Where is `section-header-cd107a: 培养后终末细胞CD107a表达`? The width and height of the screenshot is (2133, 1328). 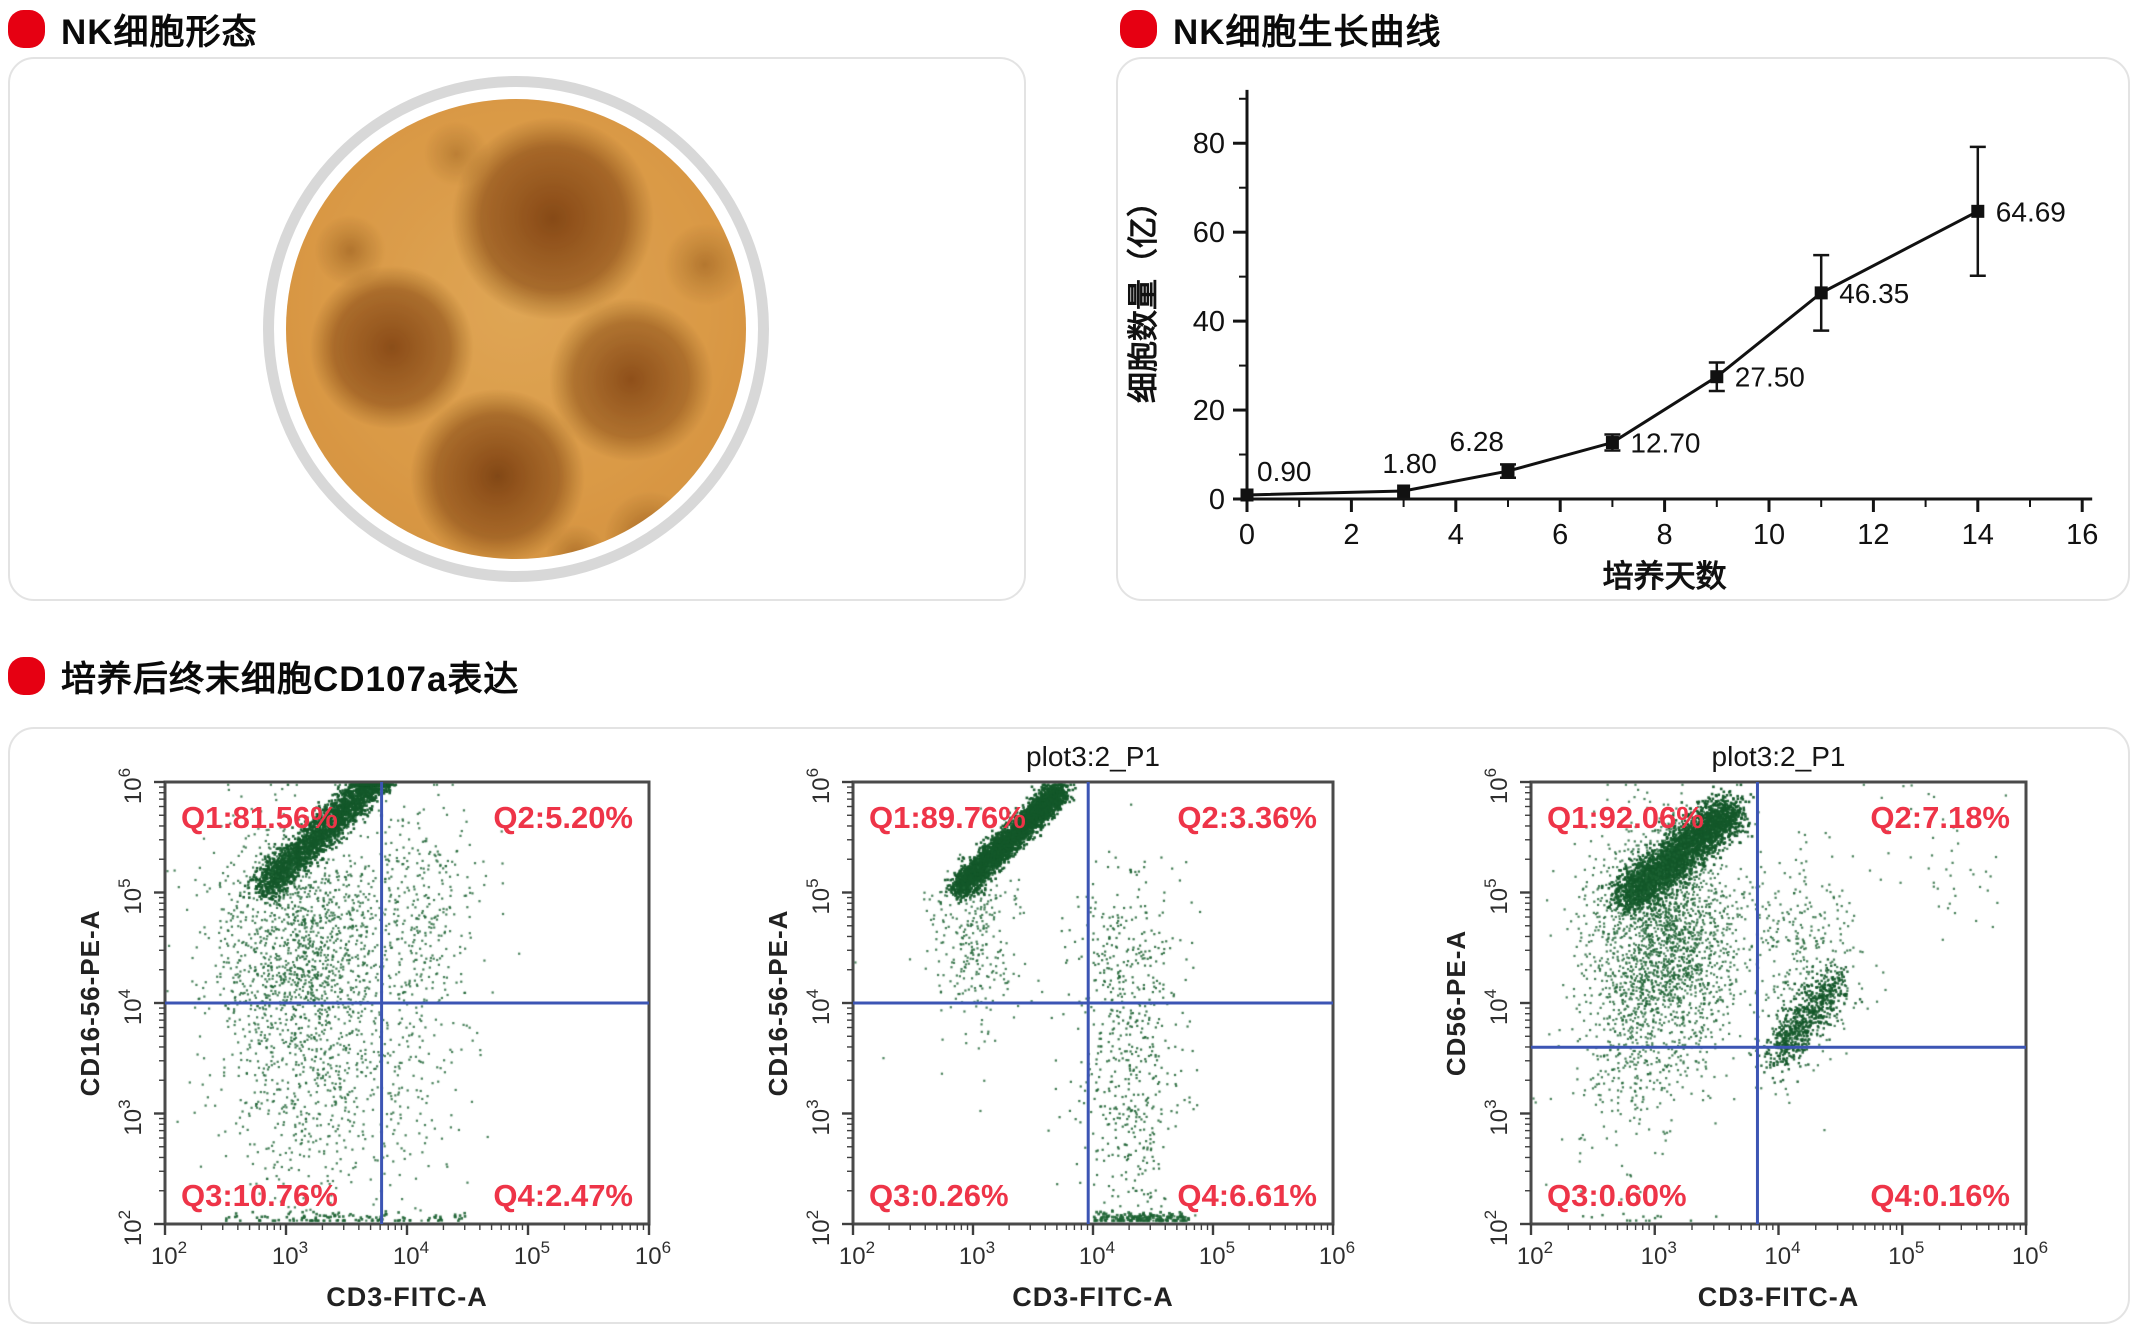 section-header-cd107a: 培养后终末细胞CD107a表达 is located at coordinates (263, 676).